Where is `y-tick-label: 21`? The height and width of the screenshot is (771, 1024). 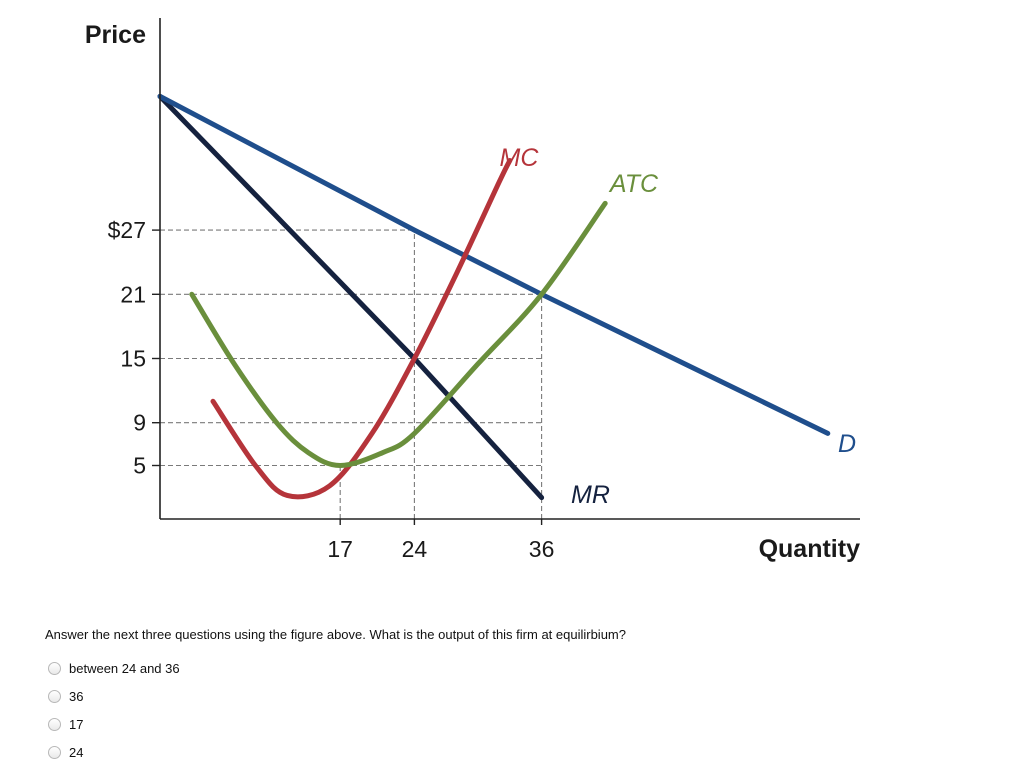
y-tick-label: 21 is located at coordinates (133, 294).